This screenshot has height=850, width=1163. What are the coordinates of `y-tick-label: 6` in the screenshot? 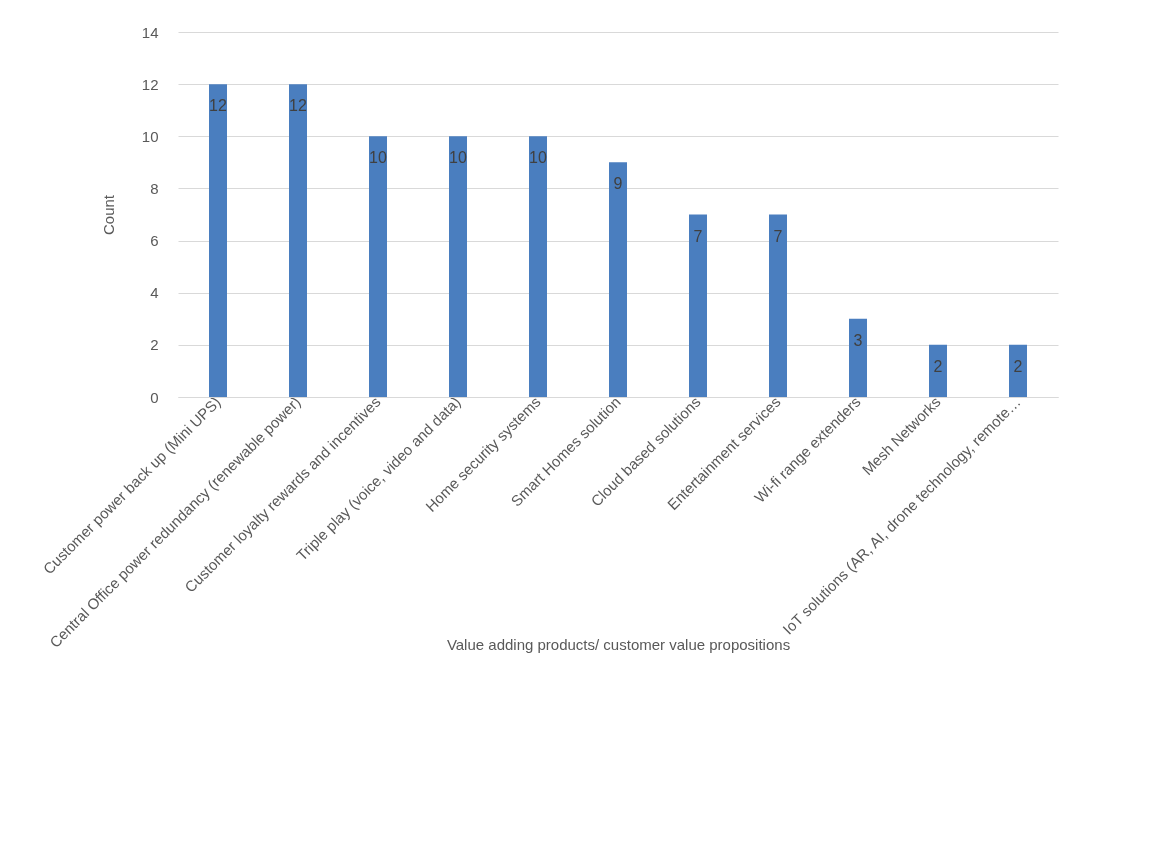 It's located at (154, 241).